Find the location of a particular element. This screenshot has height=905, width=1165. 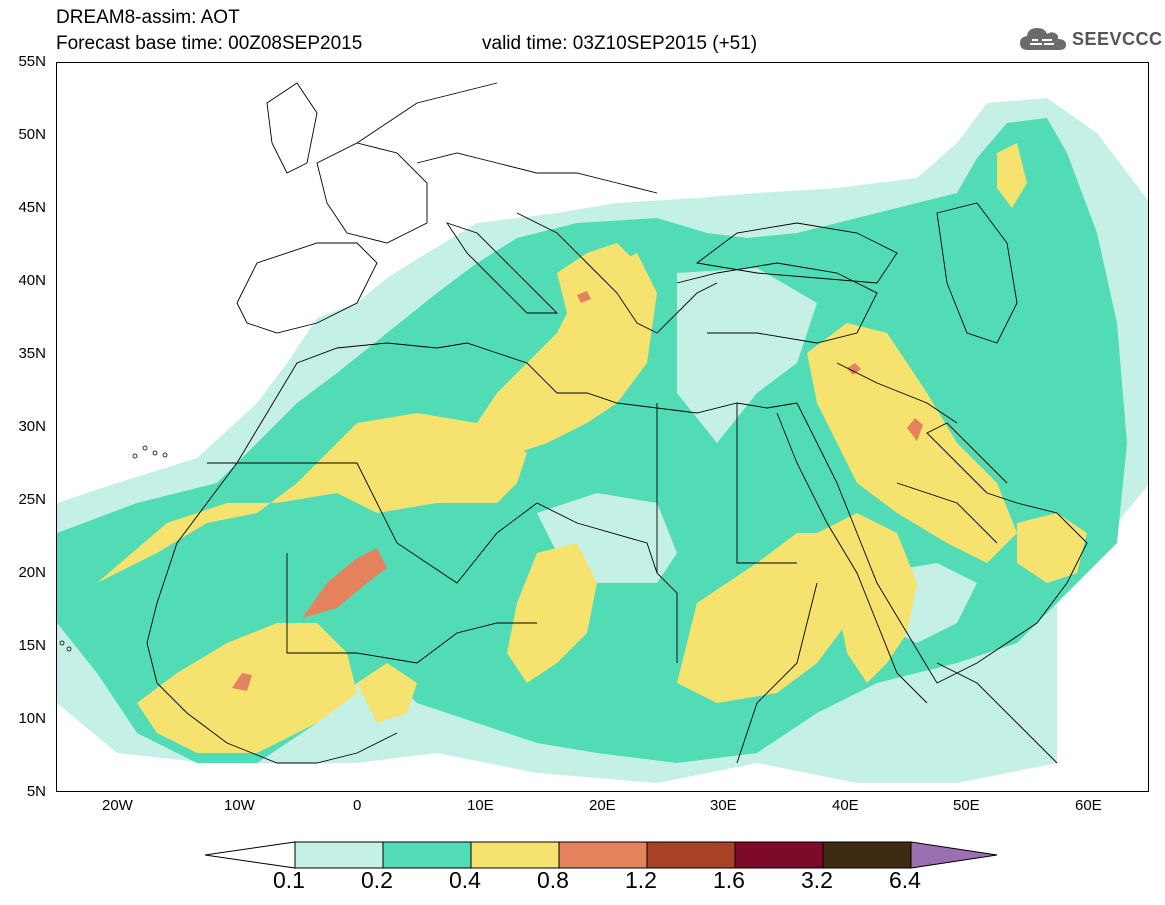

coast-caspian is located at coordinates (977, 273).